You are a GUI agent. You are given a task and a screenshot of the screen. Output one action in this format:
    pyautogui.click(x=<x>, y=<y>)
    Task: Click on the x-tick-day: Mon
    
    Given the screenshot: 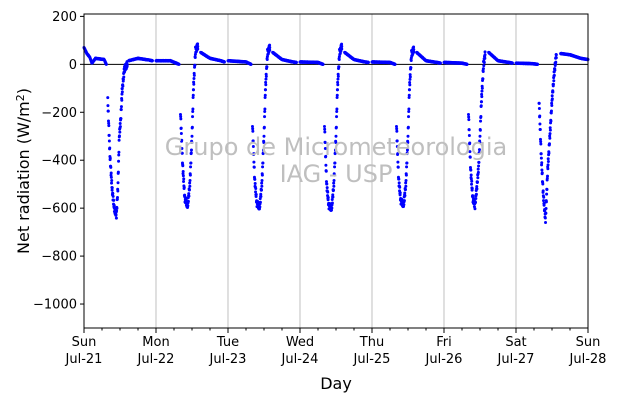 What is the action you would take?
    pyautogui.click(x=155, y=342)
    